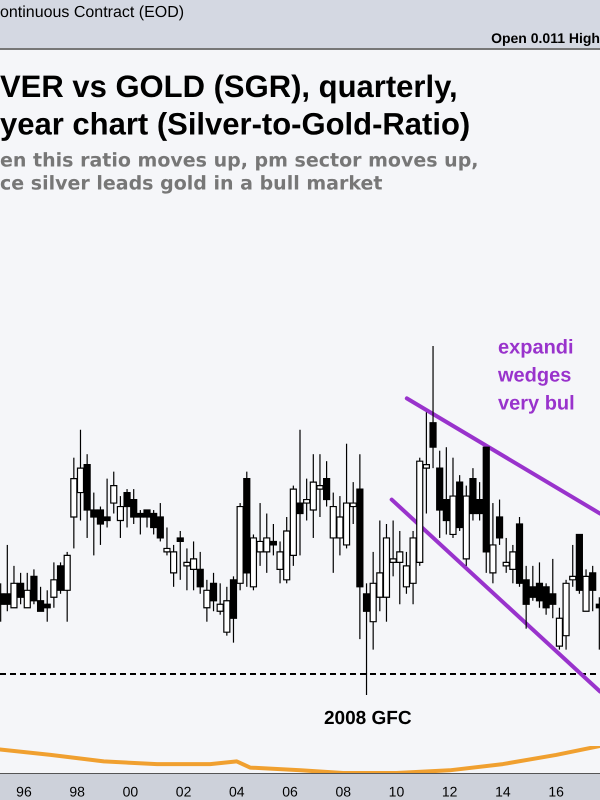 This screenshot has width=600, height=800. What do you see at coordinates (290, 791) in the screenshot?
I see `x-tick-label: 06` at bounding box center [290, 791].